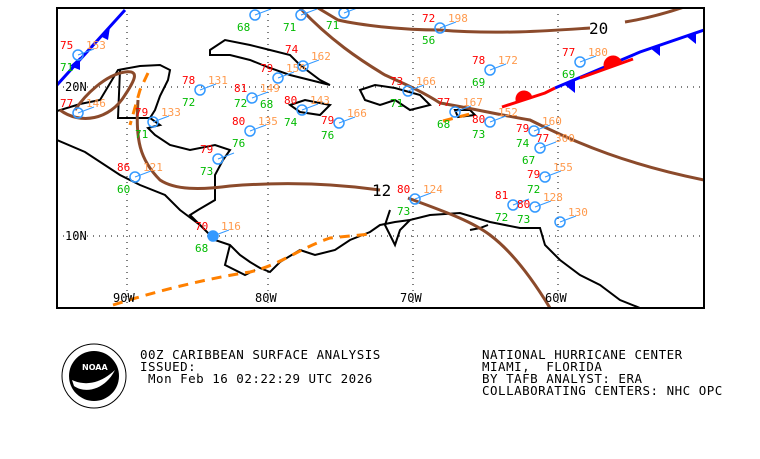  I want to click on station-pressure: 172, so click(508, 60).